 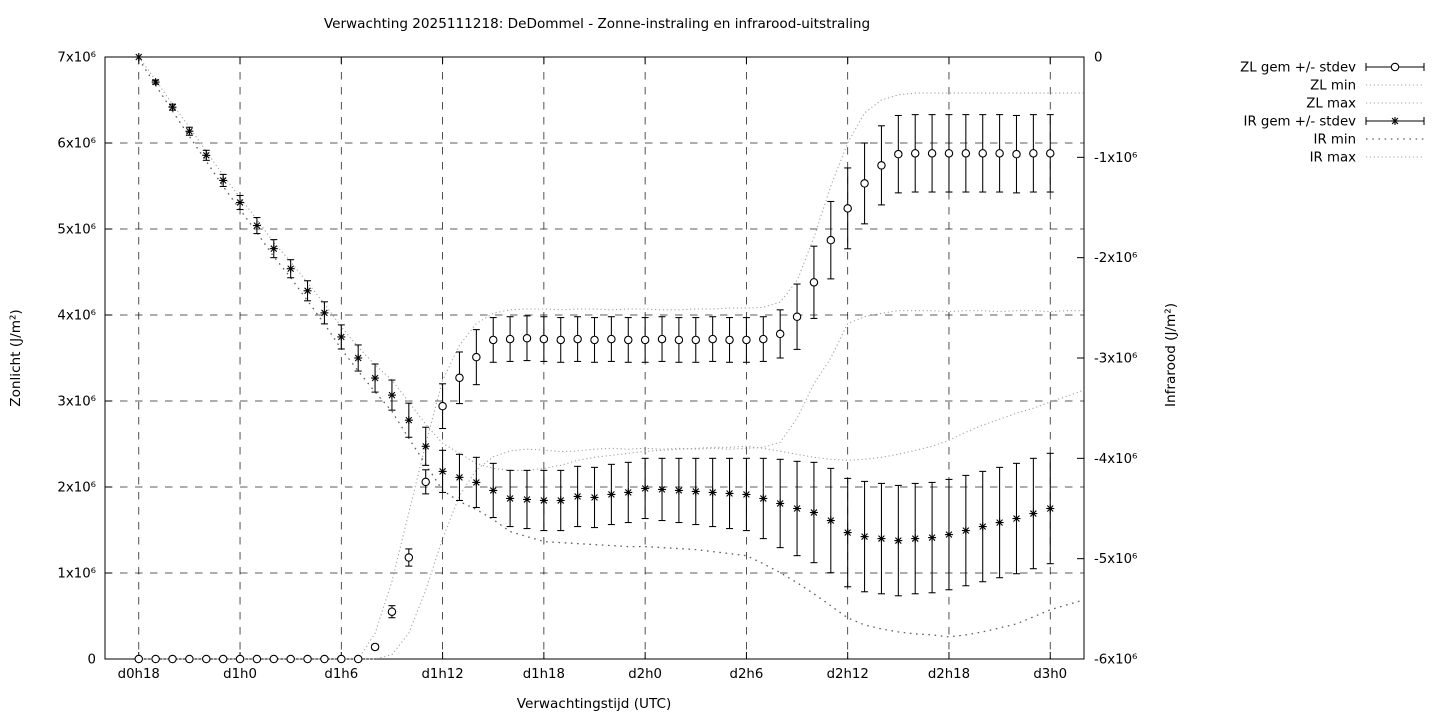 What do you see at coordinates (1365, 104) in the screenshot?
I see `legend-item: ZL max` at bounding box center [1365, 104].